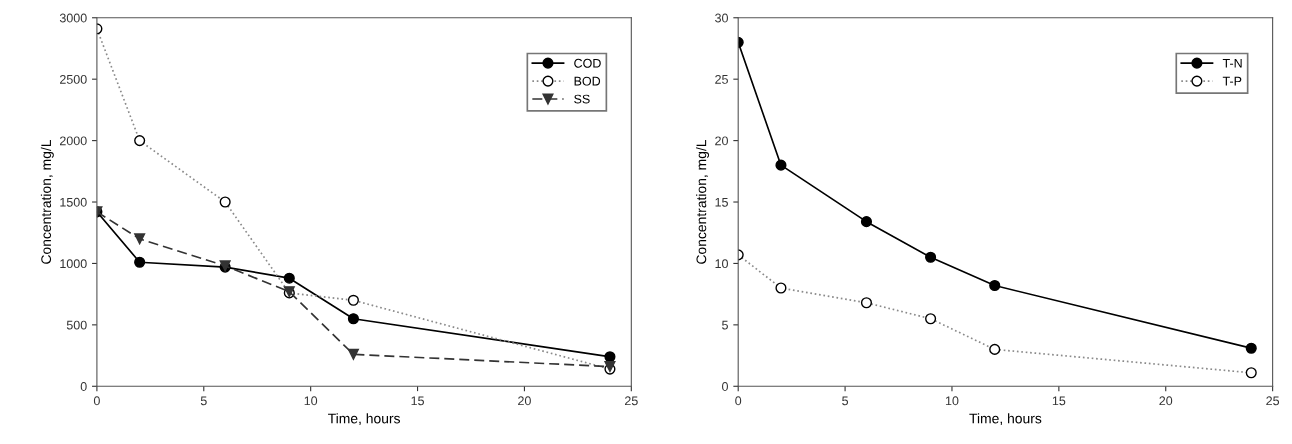 This screenshot has width=1292, height=444. What do you see at coordinates (587, 81) in the screenshot?
I see `legend-label: BOD` at bounding box center [587, 81].